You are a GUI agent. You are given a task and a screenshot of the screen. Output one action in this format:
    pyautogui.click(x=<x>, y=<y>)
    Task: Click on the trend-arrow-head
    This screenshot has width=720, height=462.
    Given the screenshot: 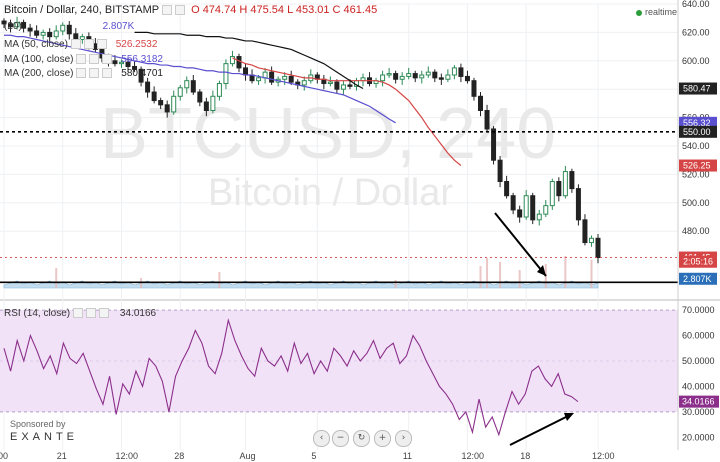 What is the action you would take?
    pyautogui.click(x=541, y=270)
    